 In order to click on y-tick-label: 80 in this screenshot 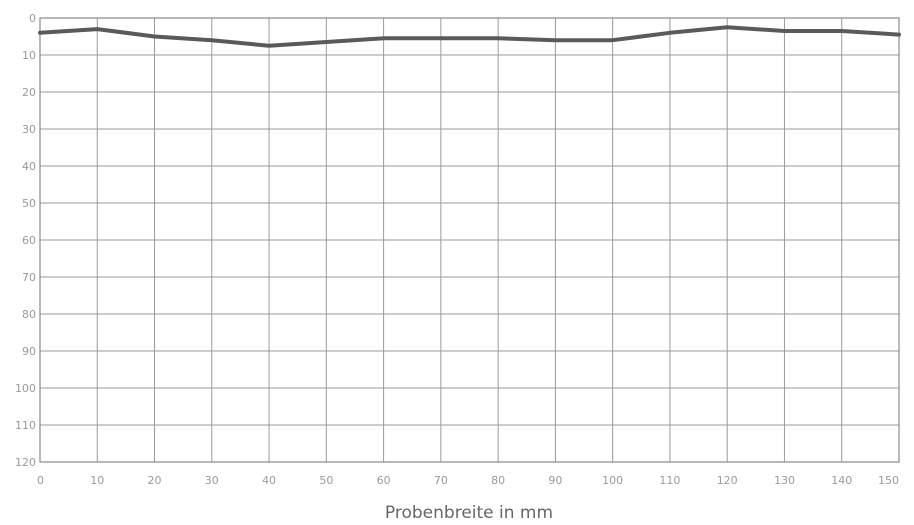, I will do `click(29, 314)`.